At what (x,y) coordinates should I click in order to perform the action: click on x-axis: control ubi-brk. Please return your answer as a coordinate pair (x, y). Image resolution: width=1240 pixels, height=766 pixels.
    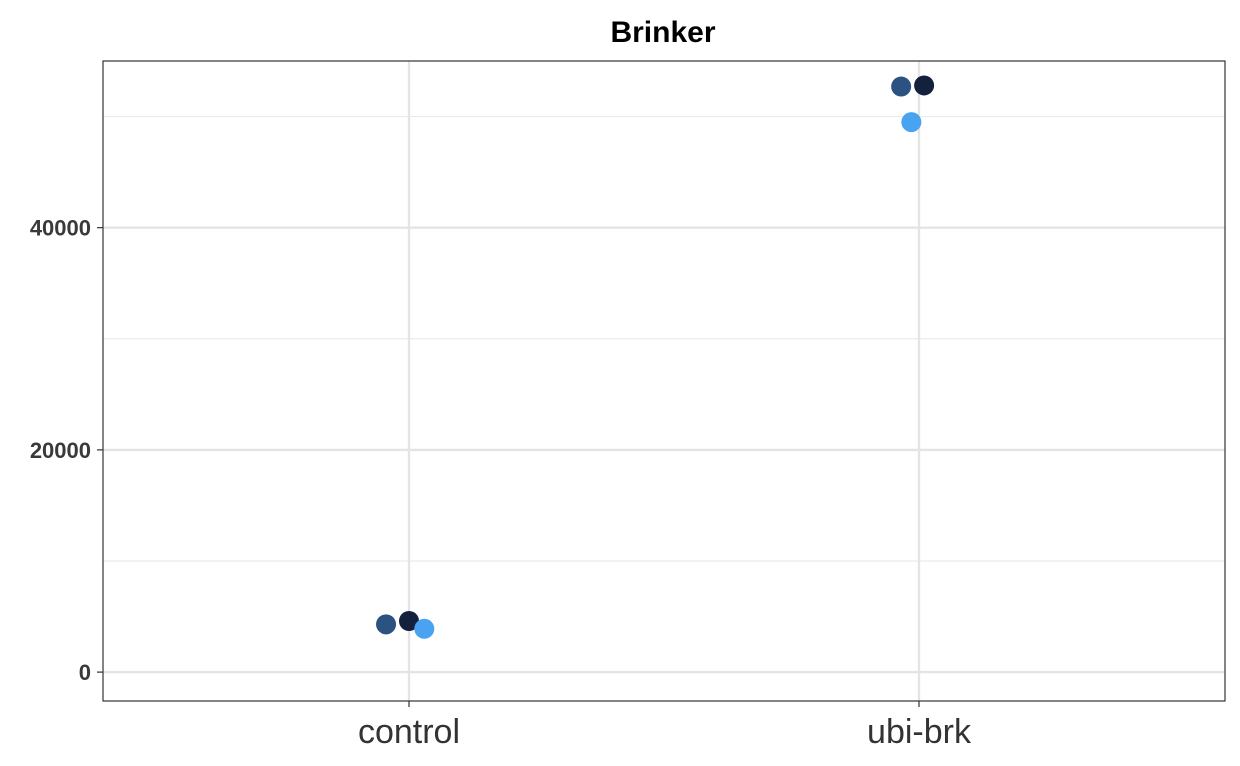
    Looking at the image, I should click on (665, 726).